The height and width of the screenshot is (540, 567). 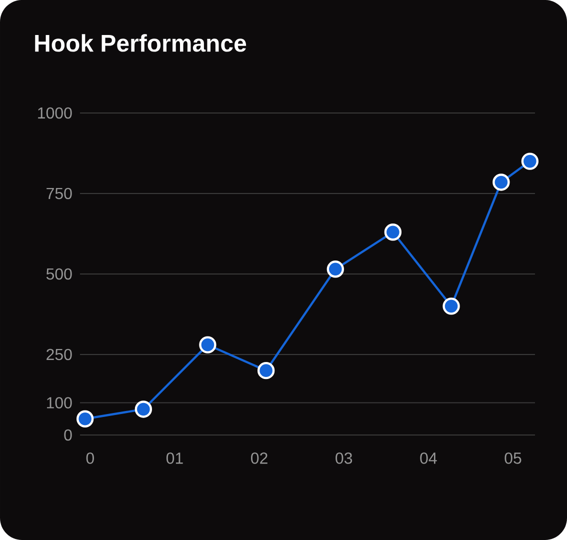 I want to click on y-tick-label: 1000, so click(x=55, y=113).